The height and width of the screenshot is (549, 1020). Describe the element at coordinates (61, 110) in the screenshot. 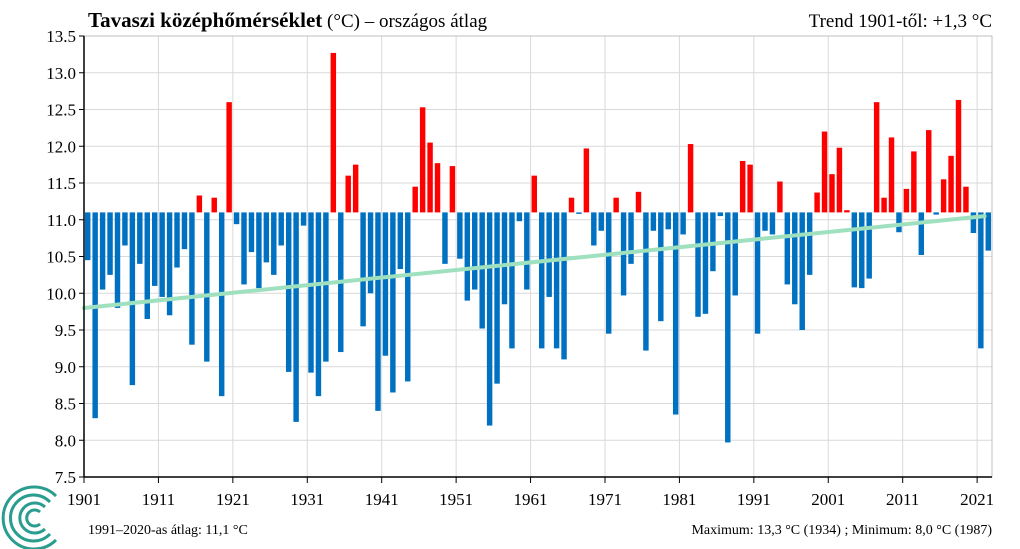

I see `y-tick-label: 12.5` at that location.